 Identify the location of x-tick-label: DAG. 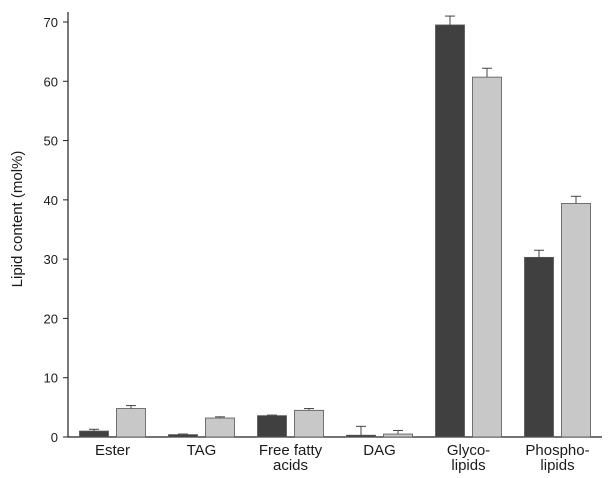
(379, 450).